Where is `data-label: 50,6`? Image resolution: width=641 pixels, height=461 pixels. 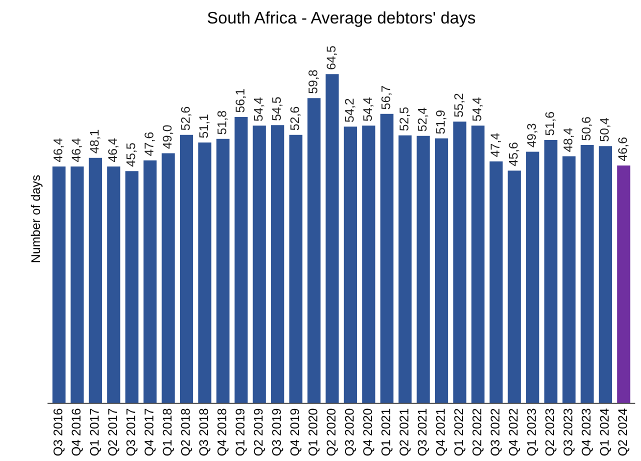
data-label: 50,6 is located at coordinates (587, 128).